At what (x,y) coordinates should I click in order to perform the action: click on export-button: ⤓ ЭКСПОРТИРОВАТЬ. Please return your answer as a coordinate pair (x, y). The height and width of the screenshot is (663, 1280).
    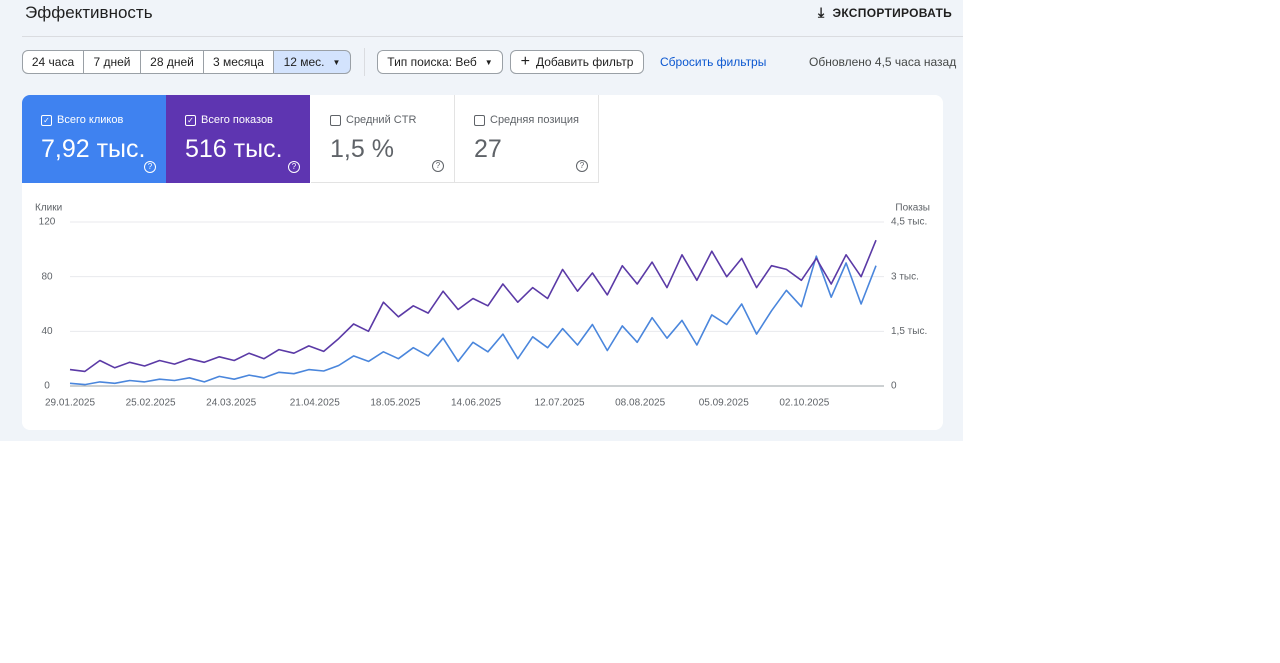
    Looking at the image, I should click on (885, 12).